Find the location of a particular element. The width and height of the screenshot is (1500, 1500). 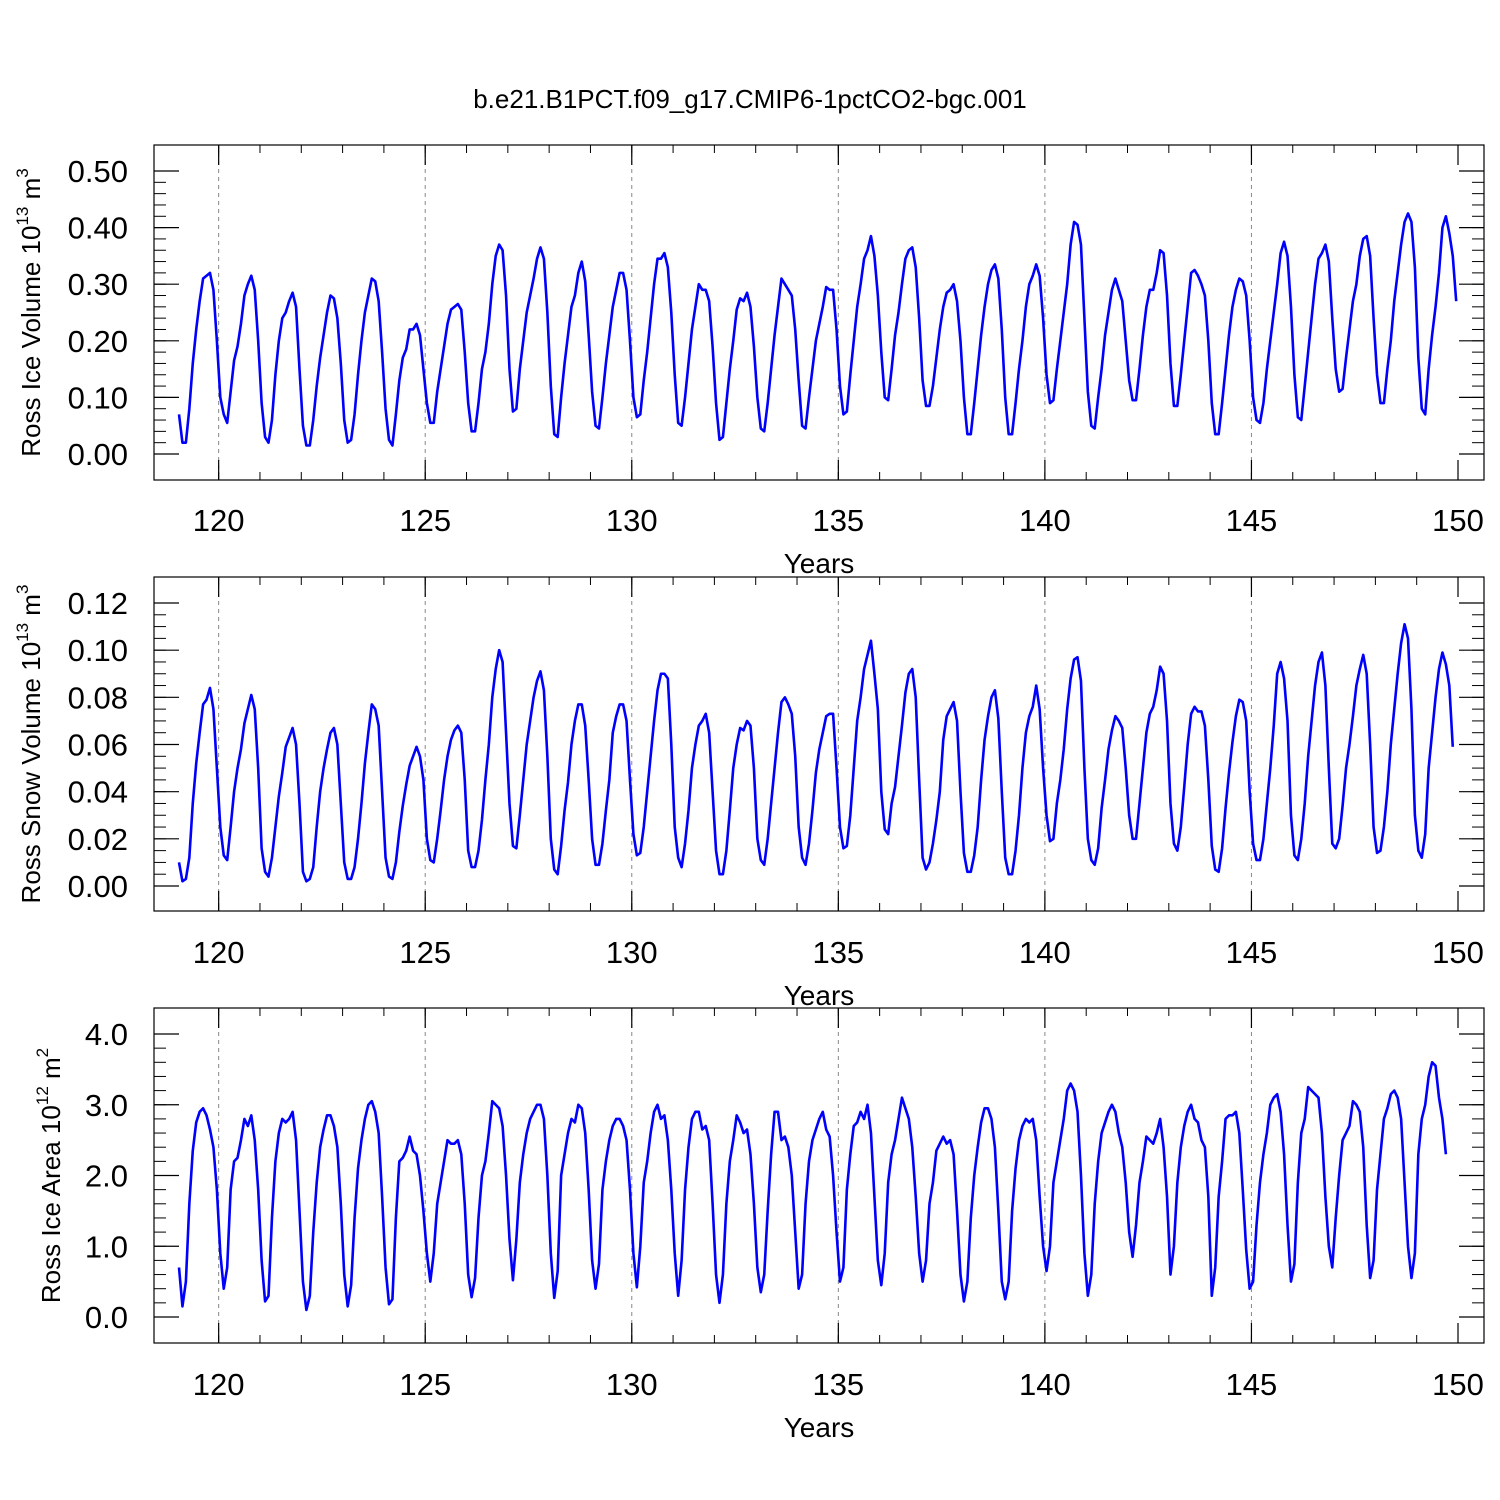

y-tick-label: 0.12 is located at coordinates (98, 603).